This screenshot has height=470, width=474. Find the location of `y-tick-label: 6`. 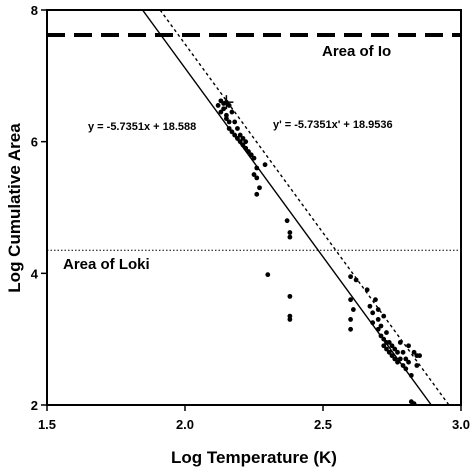

y-tick-label: 6 is located at coordinates (34, 142).